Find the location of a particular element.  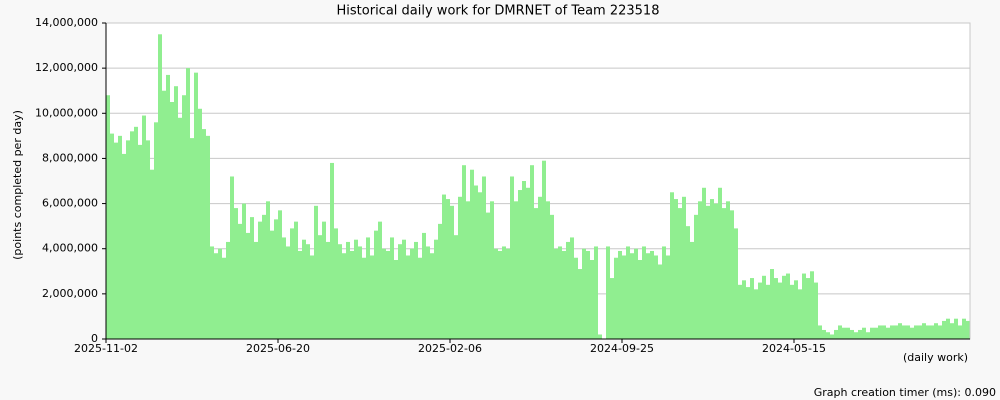

y-tick-label: 12,000,000 is located at coordinates (66, 67).